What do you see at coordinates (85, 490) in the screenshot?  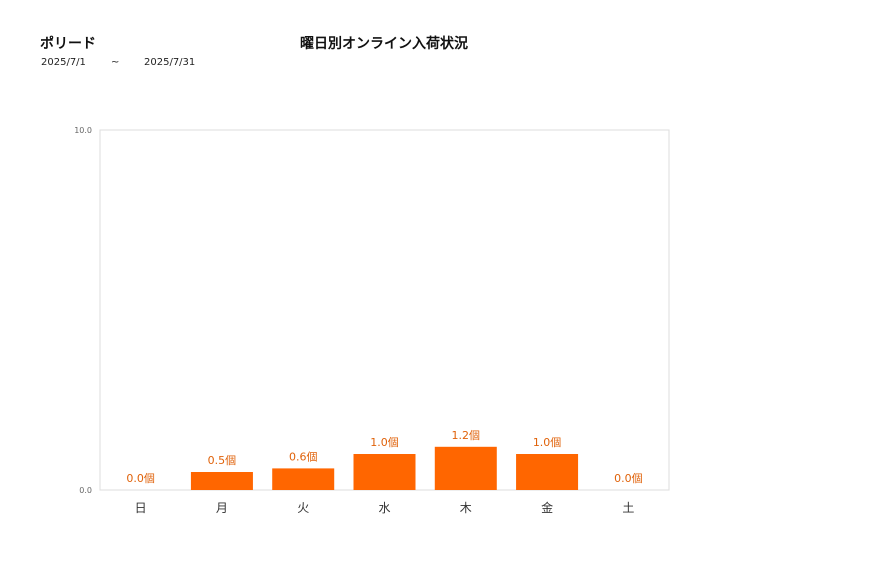 I see `y-tick-label: 0.0` at bounding box center [85, 490].